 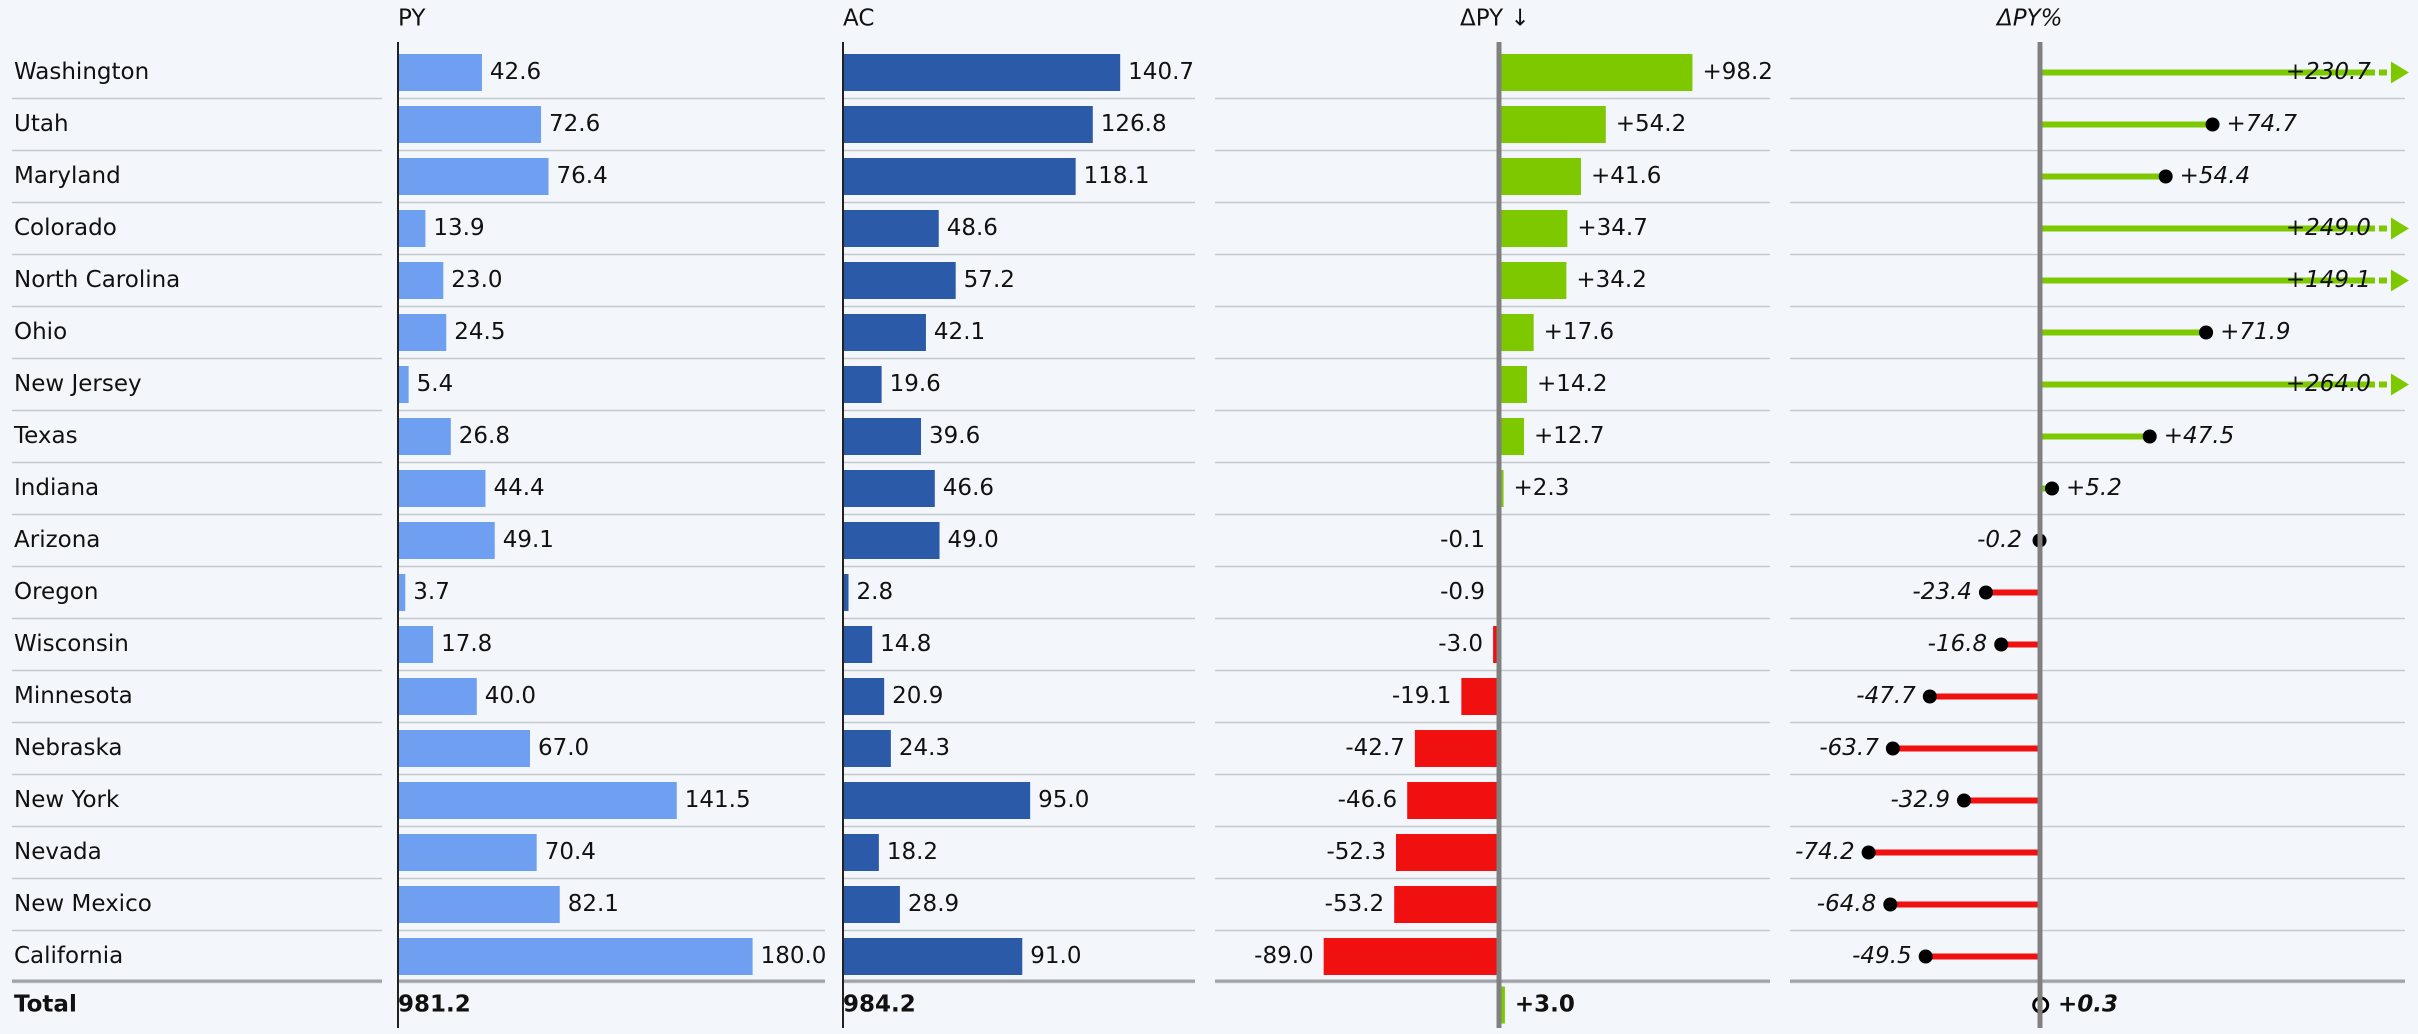 What do you see at coordinates (2029, 19) in the screenshot?
I see `column-header: ΔPY%` at bounding box center [2029, 19].